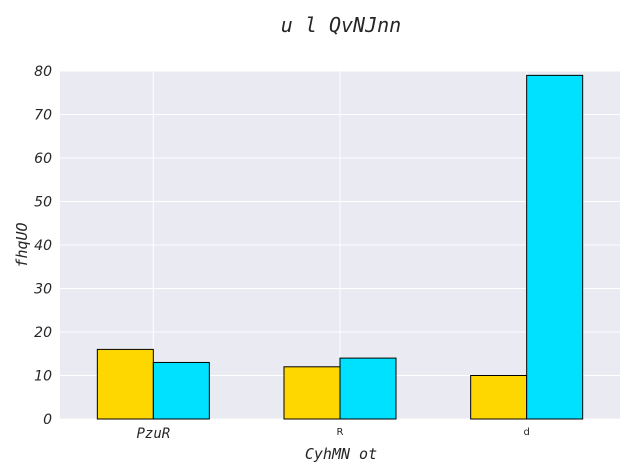 The width and height of the screenshot is (632, 474). I want to click on y-tick-label: 0, so click(47, 420).